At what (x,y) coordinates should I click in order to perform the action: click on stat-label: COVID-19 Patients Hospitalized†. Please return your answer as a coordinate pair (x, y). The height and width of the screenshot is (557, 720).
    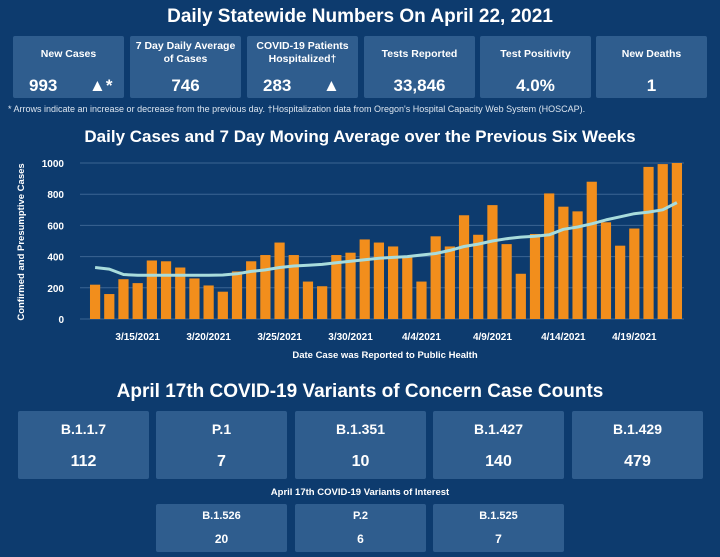
    Looking at the image, I should click on (302, 52).